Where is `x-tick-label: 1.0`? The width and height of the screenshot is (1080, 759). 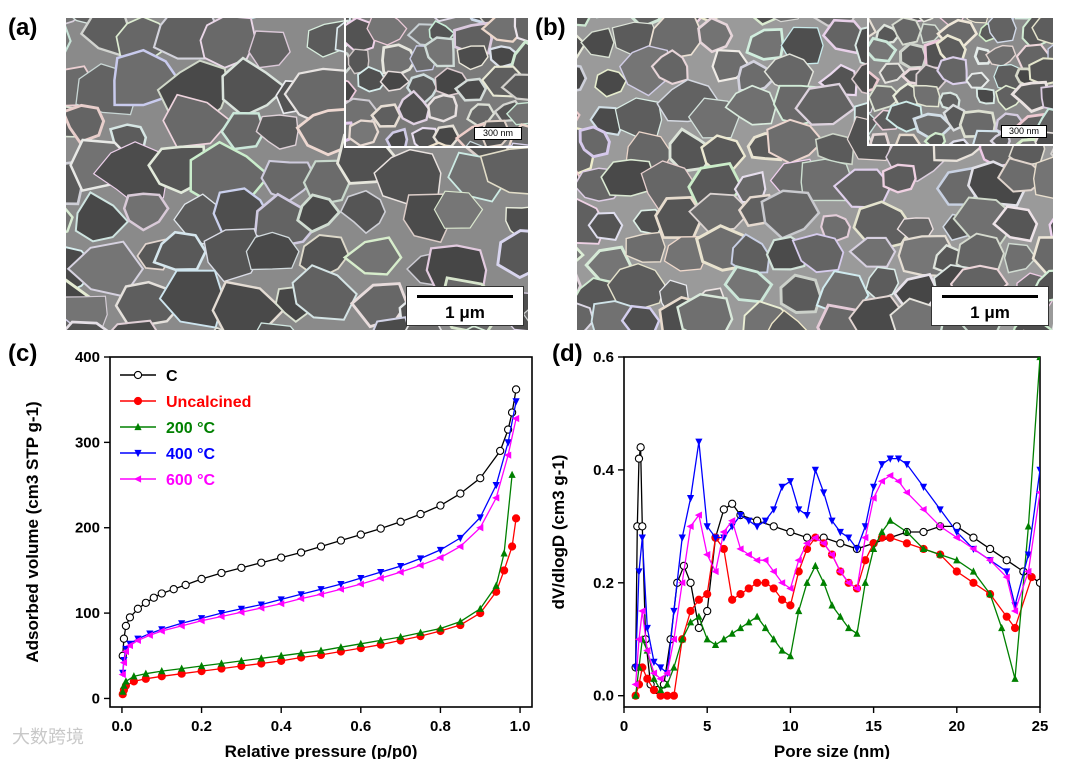
x-tick-label: 1.0 is located at coordinates (520, 726).